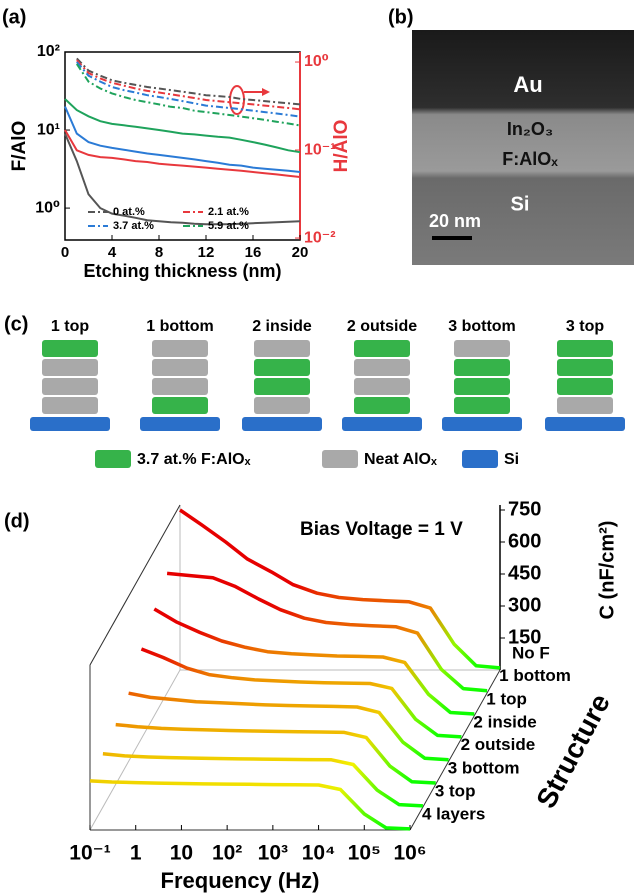  I want to click on x-tick-label: 10⁵, so click(364, 853).